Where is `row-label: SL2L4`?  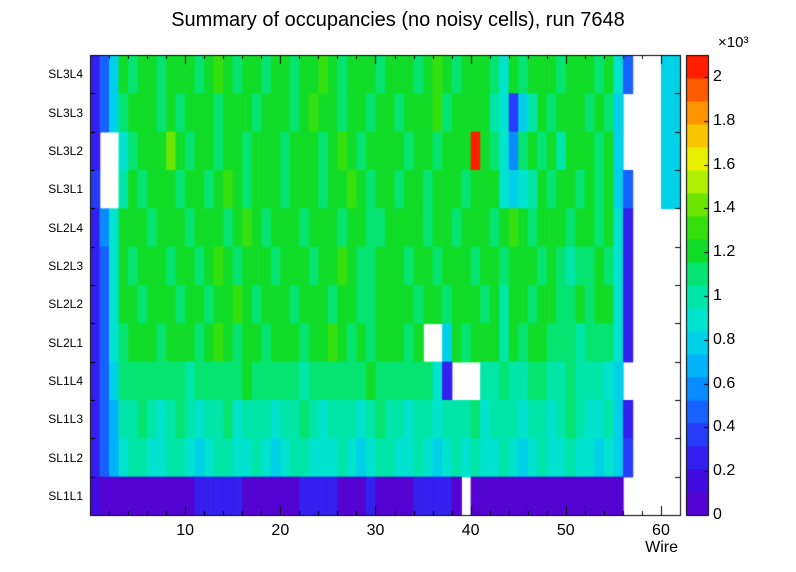
row-label: SL2L4 is located at coordinates (65, 227).